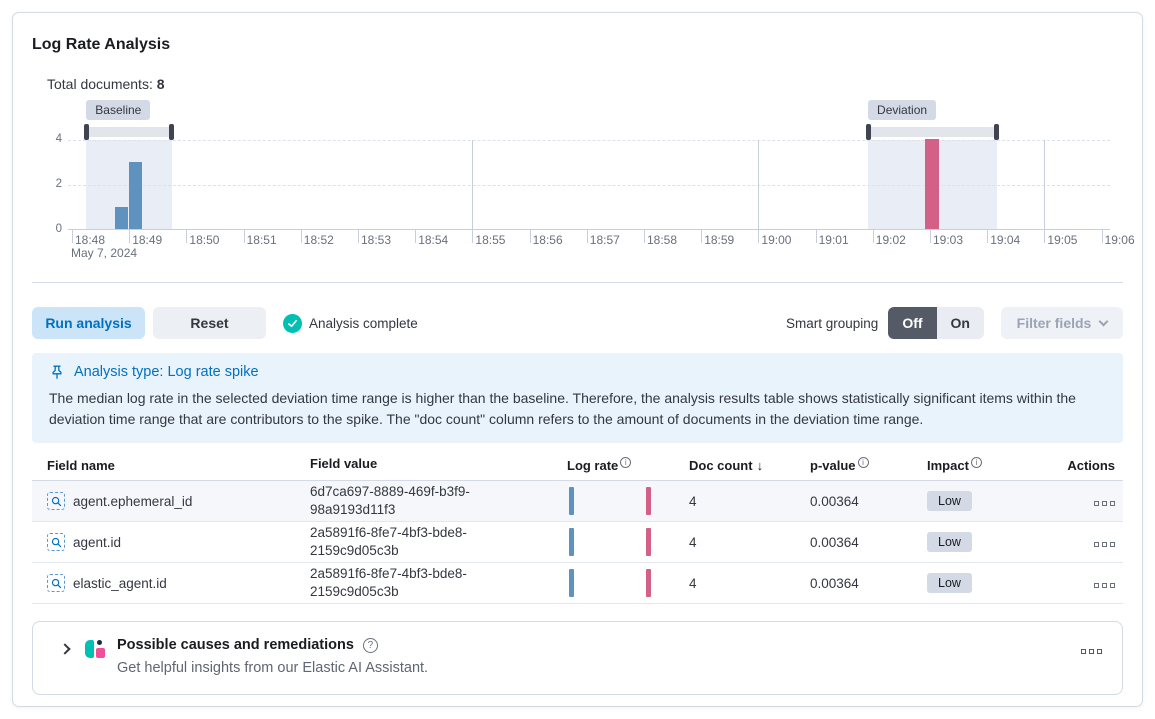 This screenshot has width=1155, height=719. What do you see at coordinates (832, 323) in the screenshot?
I see `smart-grouping-label: Smart grouping` at bounding box center [832, 323].